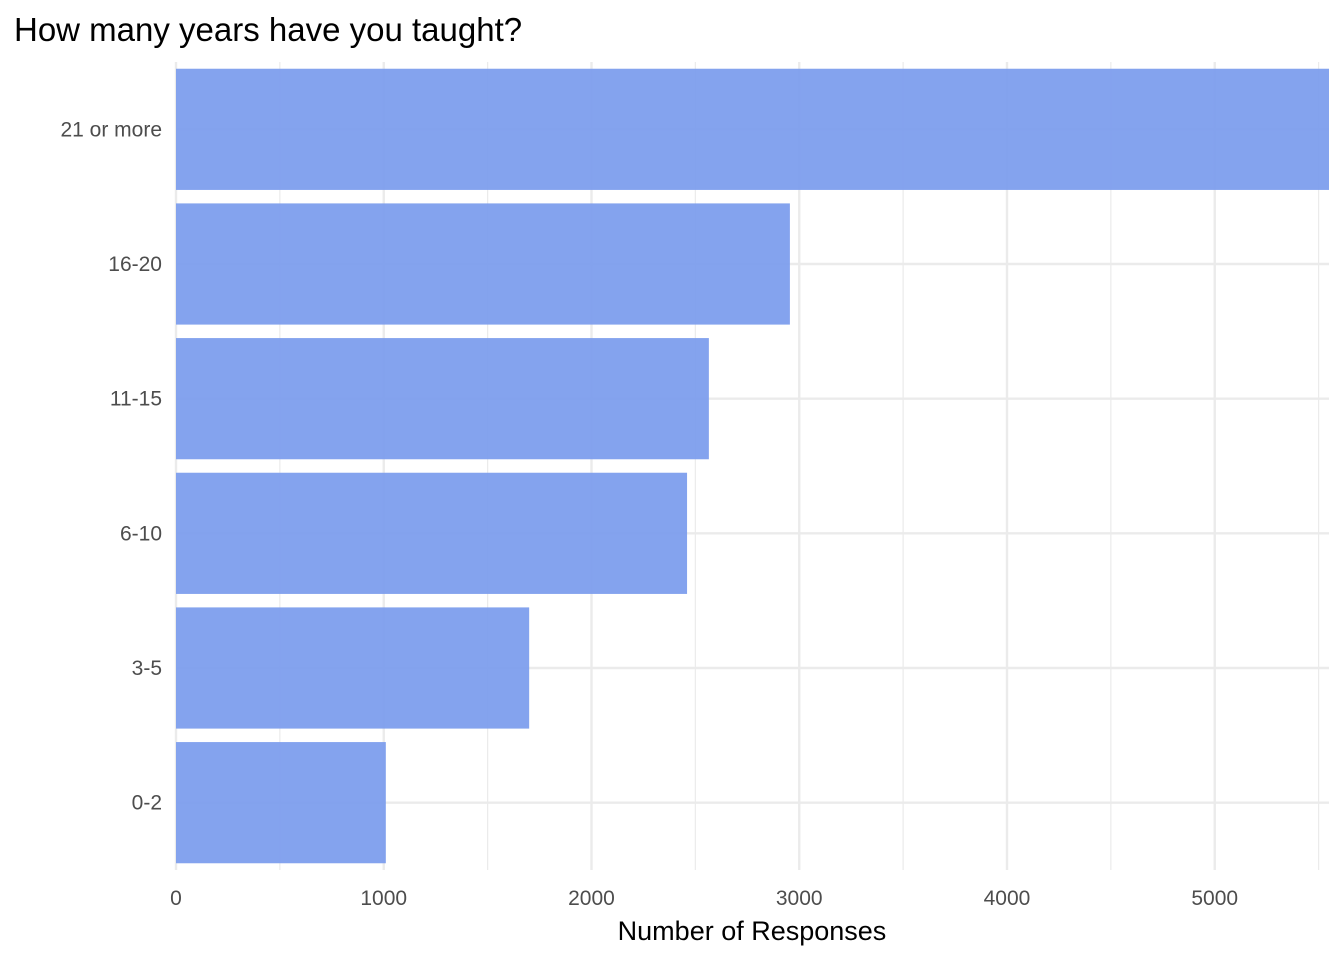 The height and width of the screenshot is (960, 1344). I want to click on y-tick-label: 16-20, so click(135, 264).